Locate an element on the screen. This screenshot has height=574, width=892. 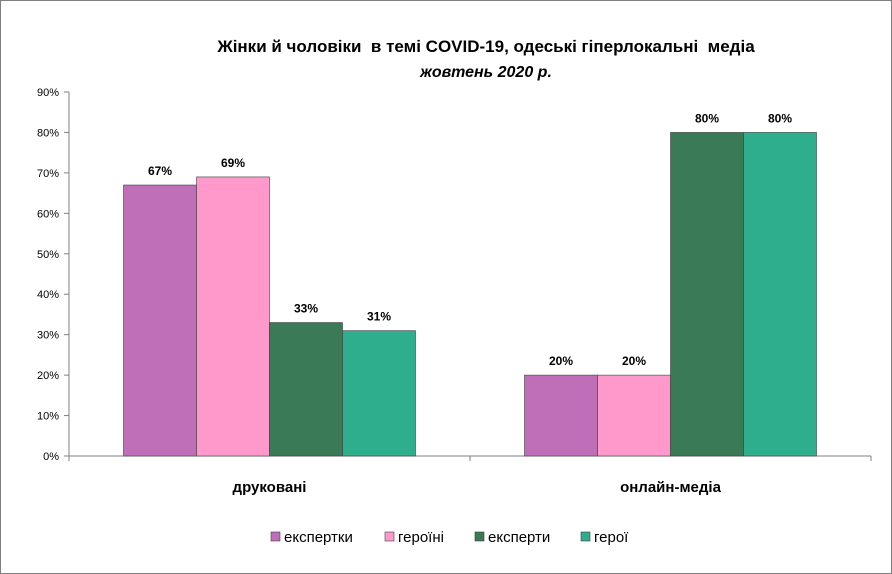
y-tick-label: 70% is located at coordinates (48, 174).